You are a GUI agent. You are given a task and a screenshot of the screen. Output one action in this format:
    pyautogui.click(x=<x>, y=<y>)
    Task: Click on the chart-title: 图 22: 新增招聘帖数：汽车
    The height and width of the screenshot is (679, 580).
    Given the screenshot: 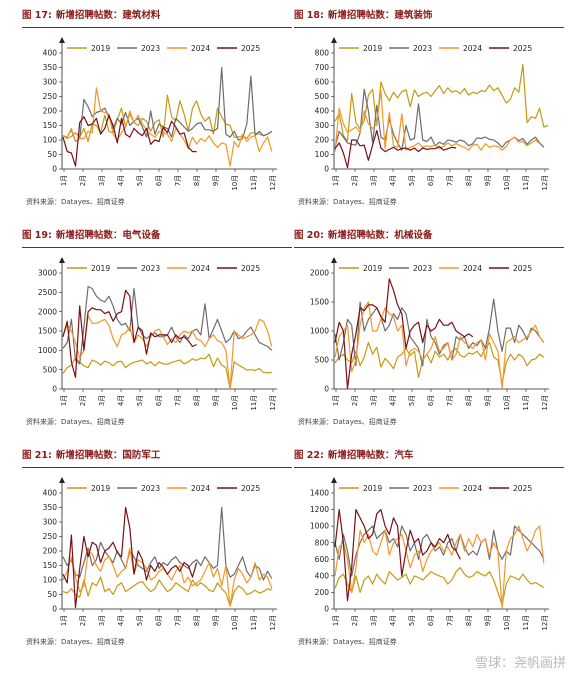 What is the action you would take?
    pyautogui.click(x=353, y=456)
    